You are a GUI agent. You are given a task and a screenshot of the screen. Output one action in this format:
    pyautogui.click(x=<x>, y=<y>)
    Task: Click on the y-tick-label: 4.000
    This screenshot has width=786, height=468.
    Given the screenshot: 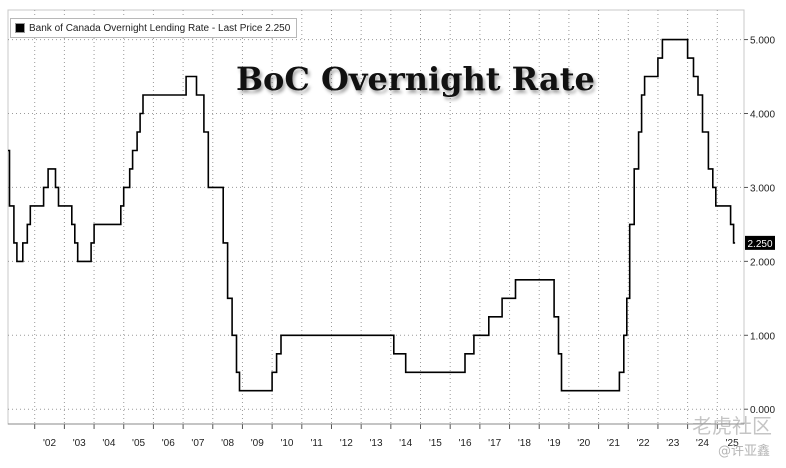 What is the action you would take?
    pyautogui.click(x=762, y=115)
    